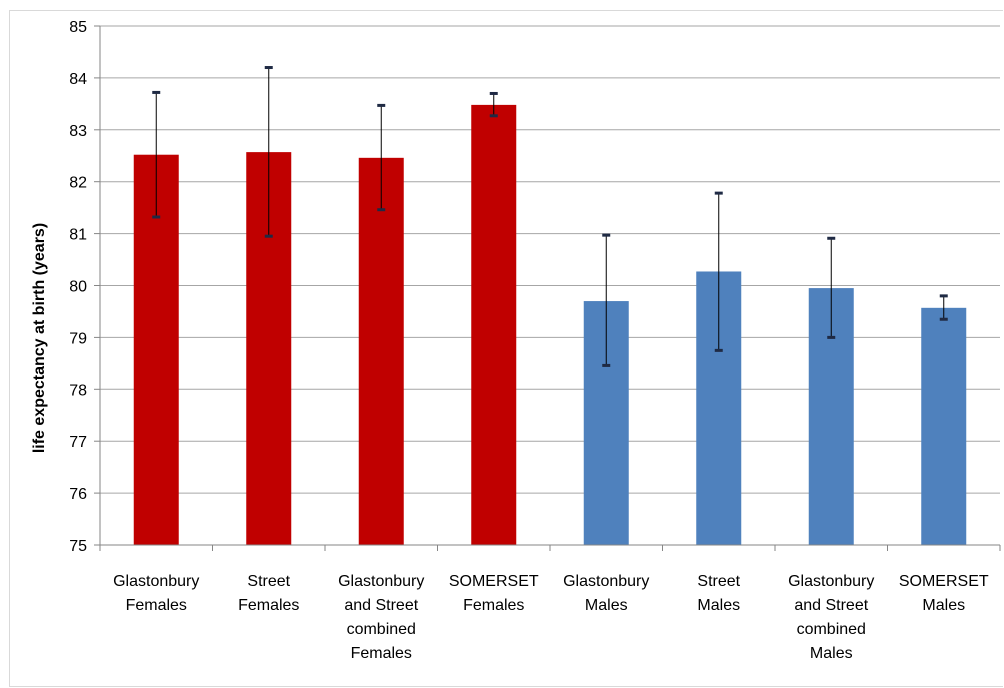 This screenshot has width=1004, height=688. I want to click on x-category-label: Glastonbury Females, so click(156, 593).